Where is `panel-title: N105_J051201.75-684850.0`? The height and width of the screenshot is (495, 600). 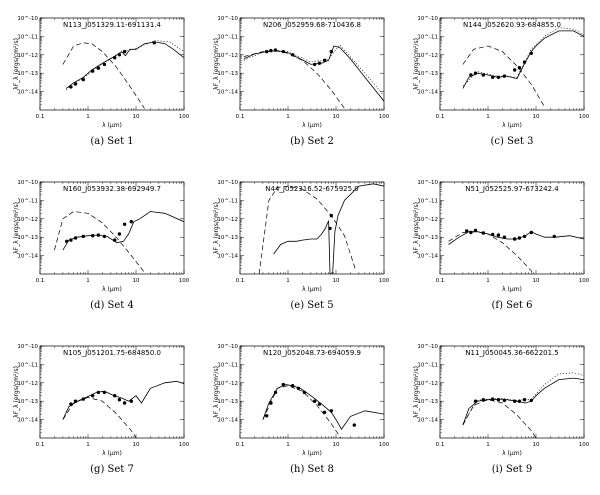 panel-title: N105_J051201.75-684850.0 is located at coordinates (112, 353).